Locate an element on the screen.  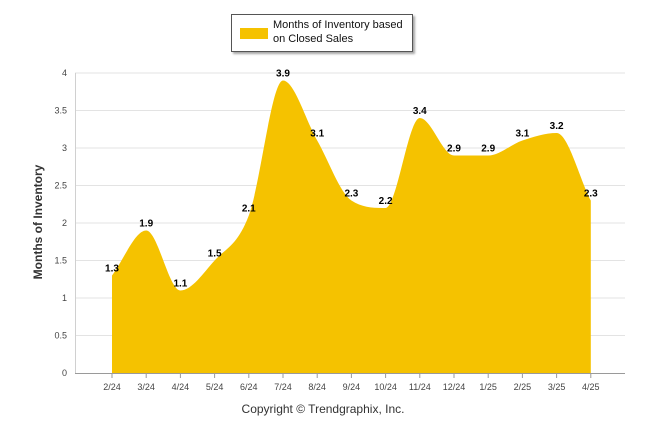
x-tick-label: 3/25 is located at coordinates (557, 387).